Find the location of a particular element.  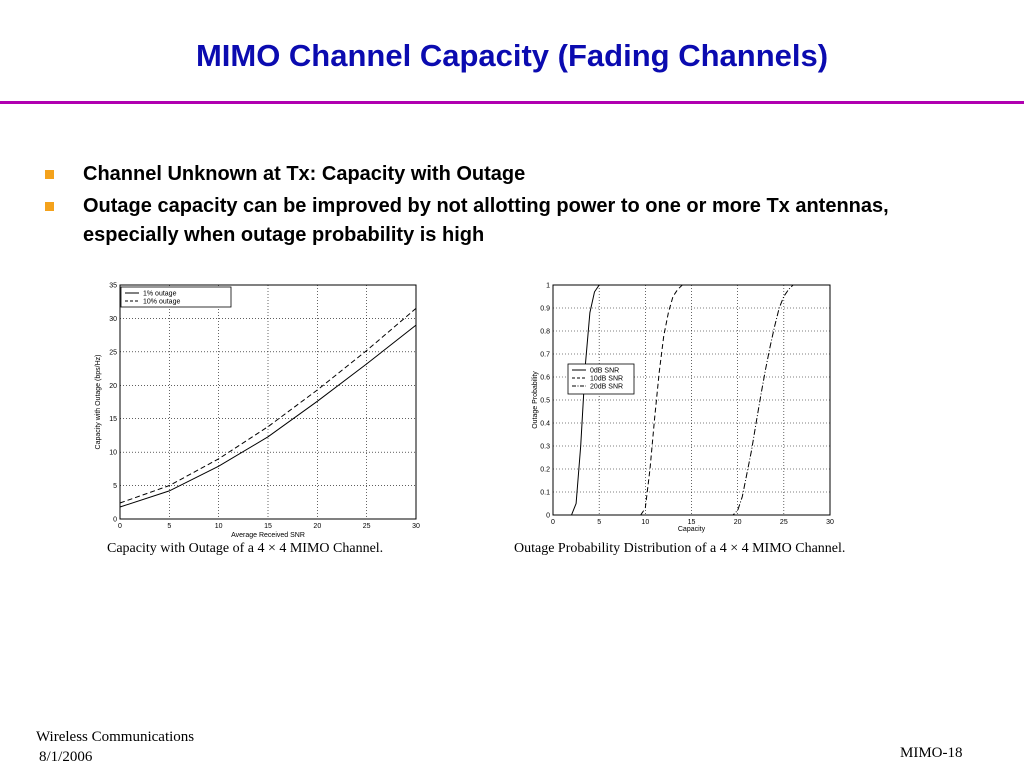

legend-label: 10dB SNR is located at coordinates (606, 379).